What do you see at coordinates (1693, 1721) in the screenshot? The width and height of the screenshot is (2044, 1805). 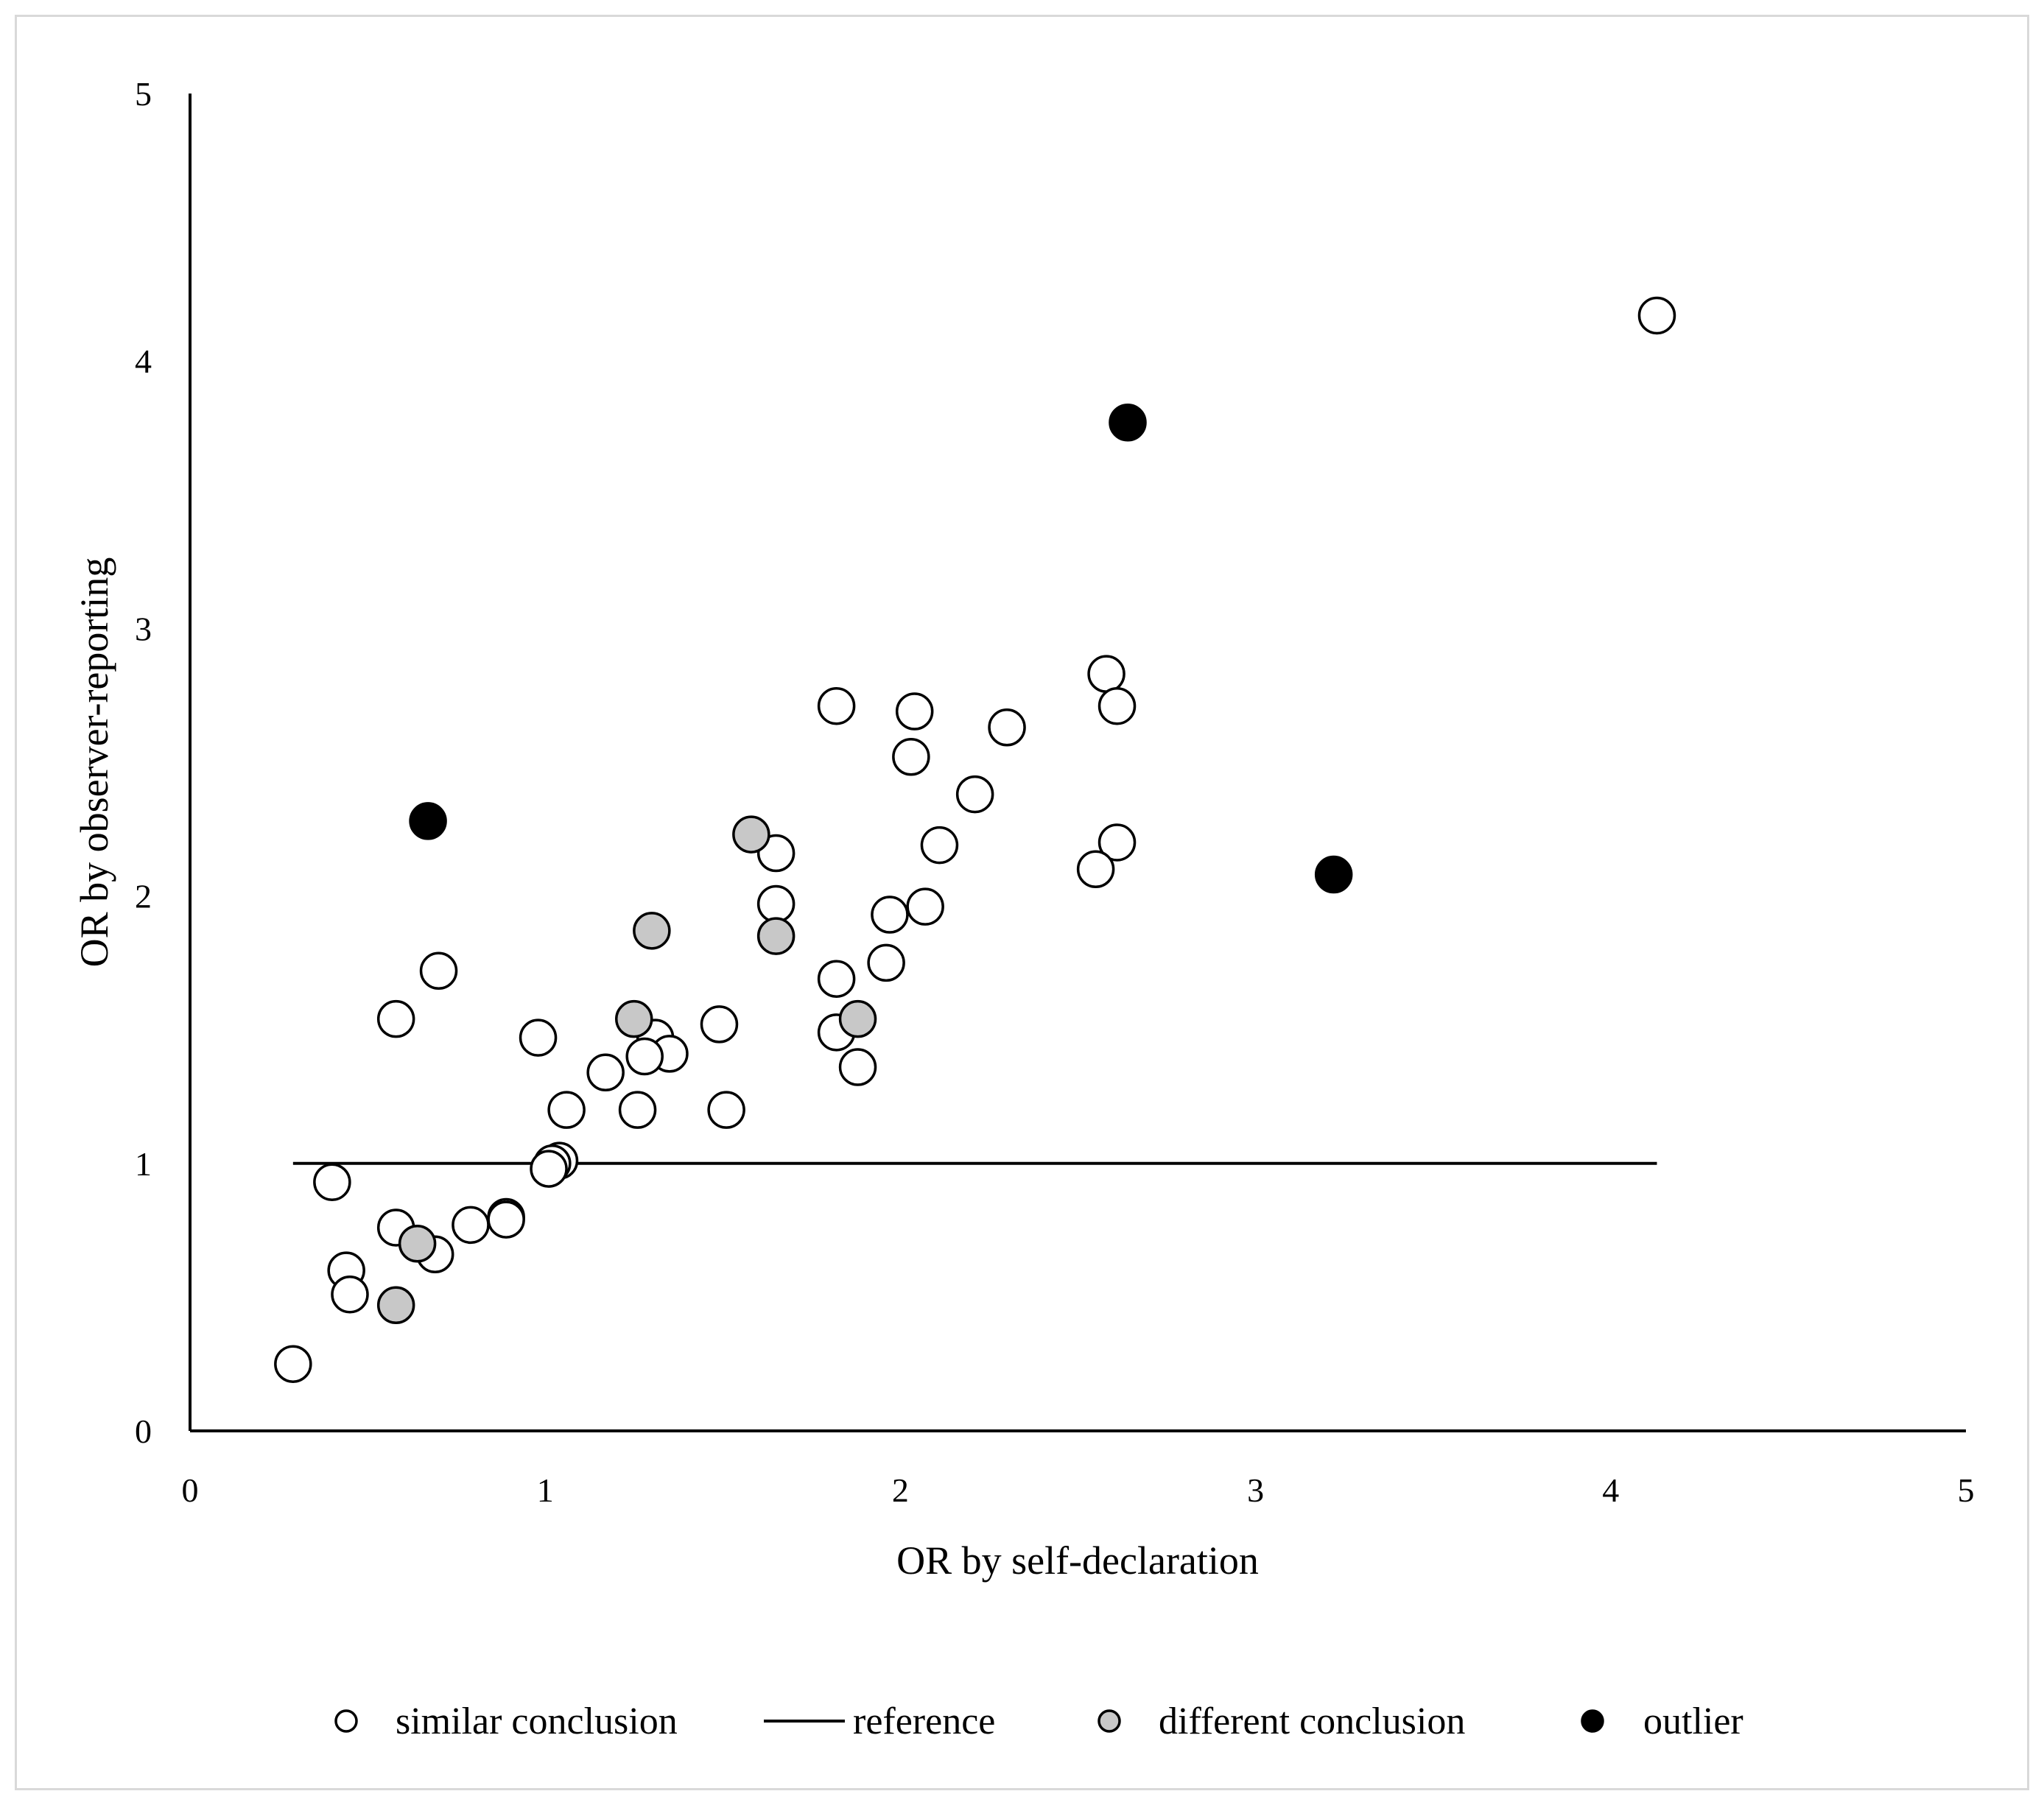 I see `legend-label-outlier: outlier` at bounding box center [1693, 1721].